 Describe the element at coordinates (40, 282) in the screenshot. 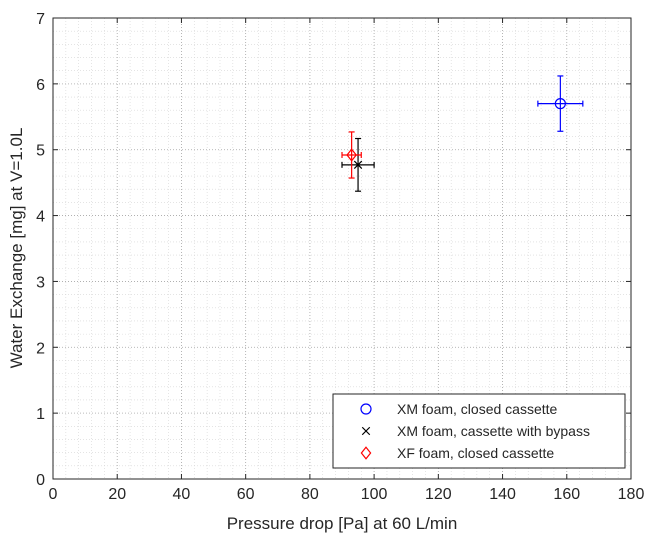

I see `y-tick-label: 3` at that location.